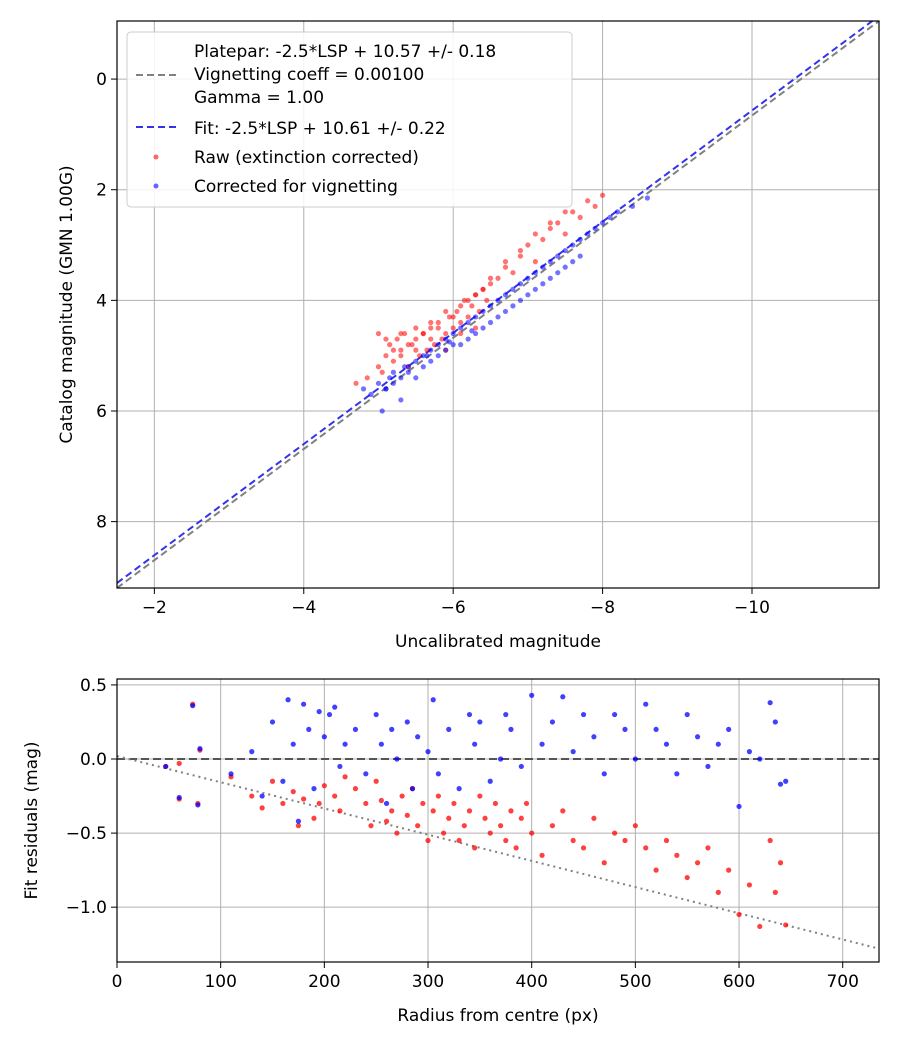 The width and height of the screenshot is (900, 1050). What do you see at coordinates (101, 80) in the screenshot?
I see `top-y-tick-label: 0` at bounding box center [101, 80].